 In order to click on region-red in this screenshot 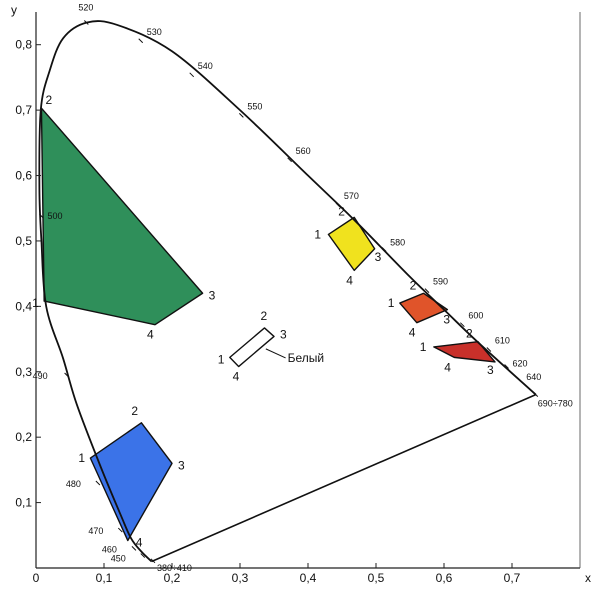, I will do `click(464, 351)`.